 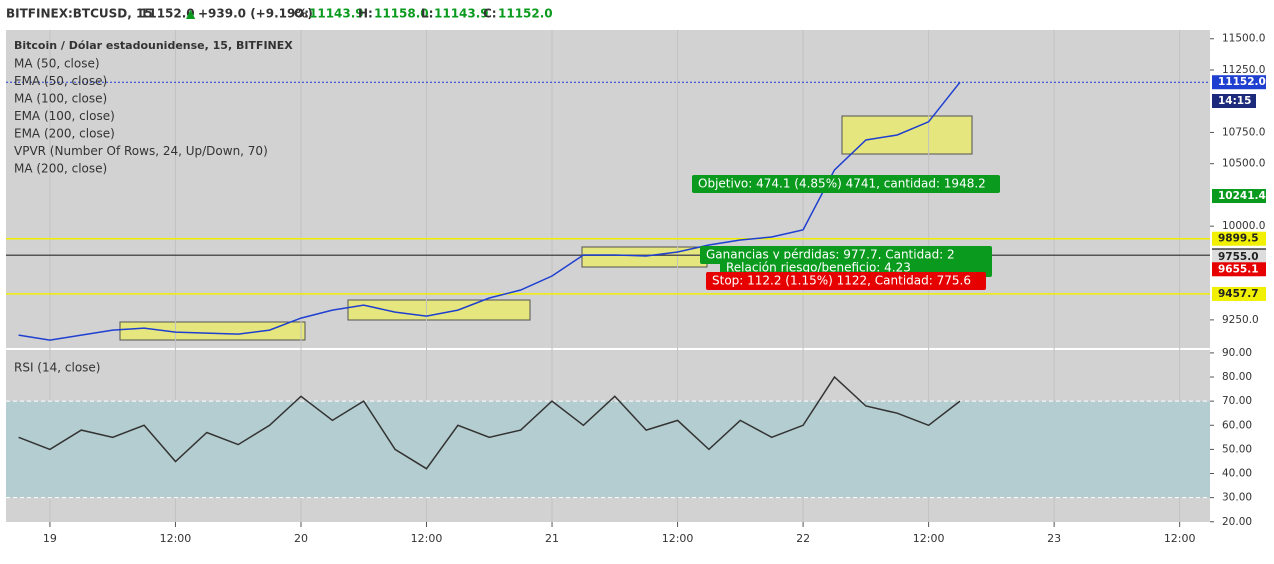 What do you see at coordinates (401, 14) in the screenshot?
I see `high: 11158.0` at bounding box center [401, 14].